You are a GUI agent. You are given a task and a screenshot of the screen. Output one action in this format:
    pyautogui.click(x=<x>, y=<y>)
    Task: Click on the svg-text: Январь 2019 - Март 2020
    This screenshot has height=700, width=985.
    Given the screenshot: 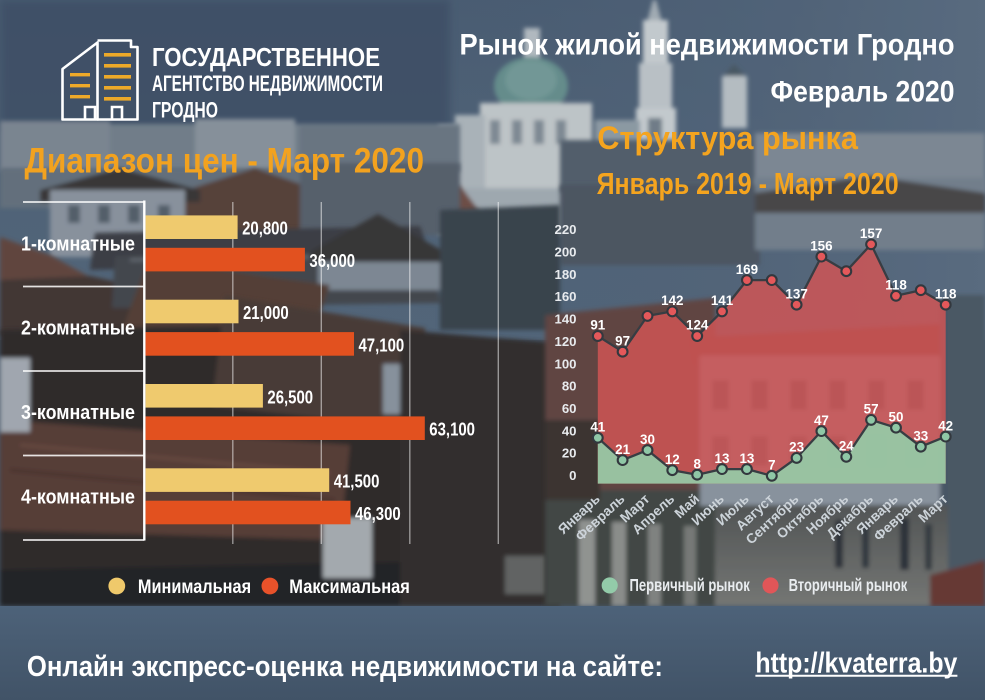 What is the action you would take?
    pyautogui.click(x=748, y=183)
    